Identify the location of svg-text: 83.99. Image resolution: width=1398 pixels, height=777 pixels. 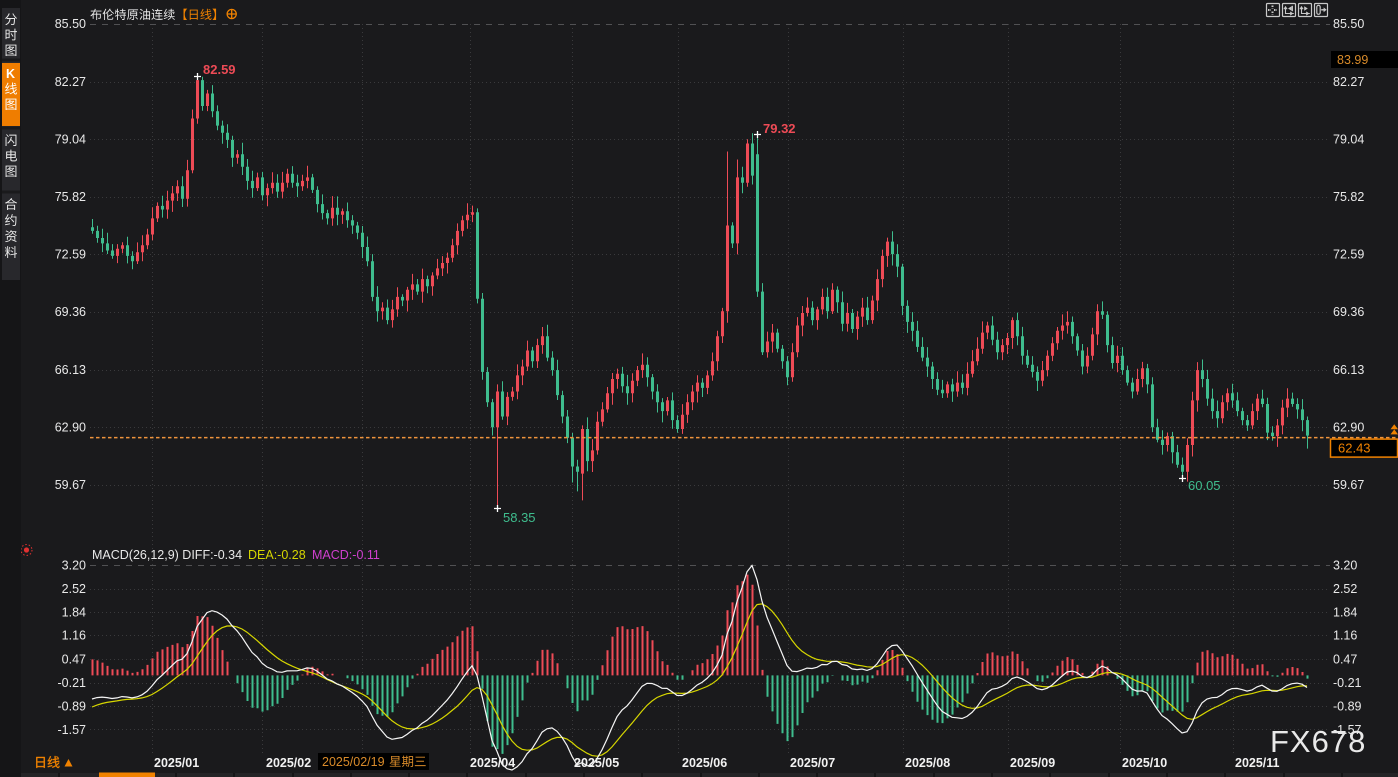
(1352, 60).